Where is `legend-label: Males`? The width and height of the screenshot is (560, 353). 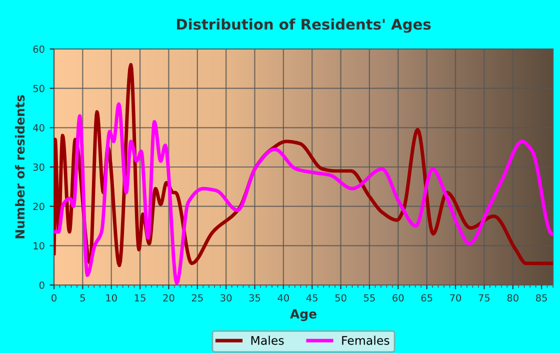
legend-label: Males is located at coordinates (267, 340).